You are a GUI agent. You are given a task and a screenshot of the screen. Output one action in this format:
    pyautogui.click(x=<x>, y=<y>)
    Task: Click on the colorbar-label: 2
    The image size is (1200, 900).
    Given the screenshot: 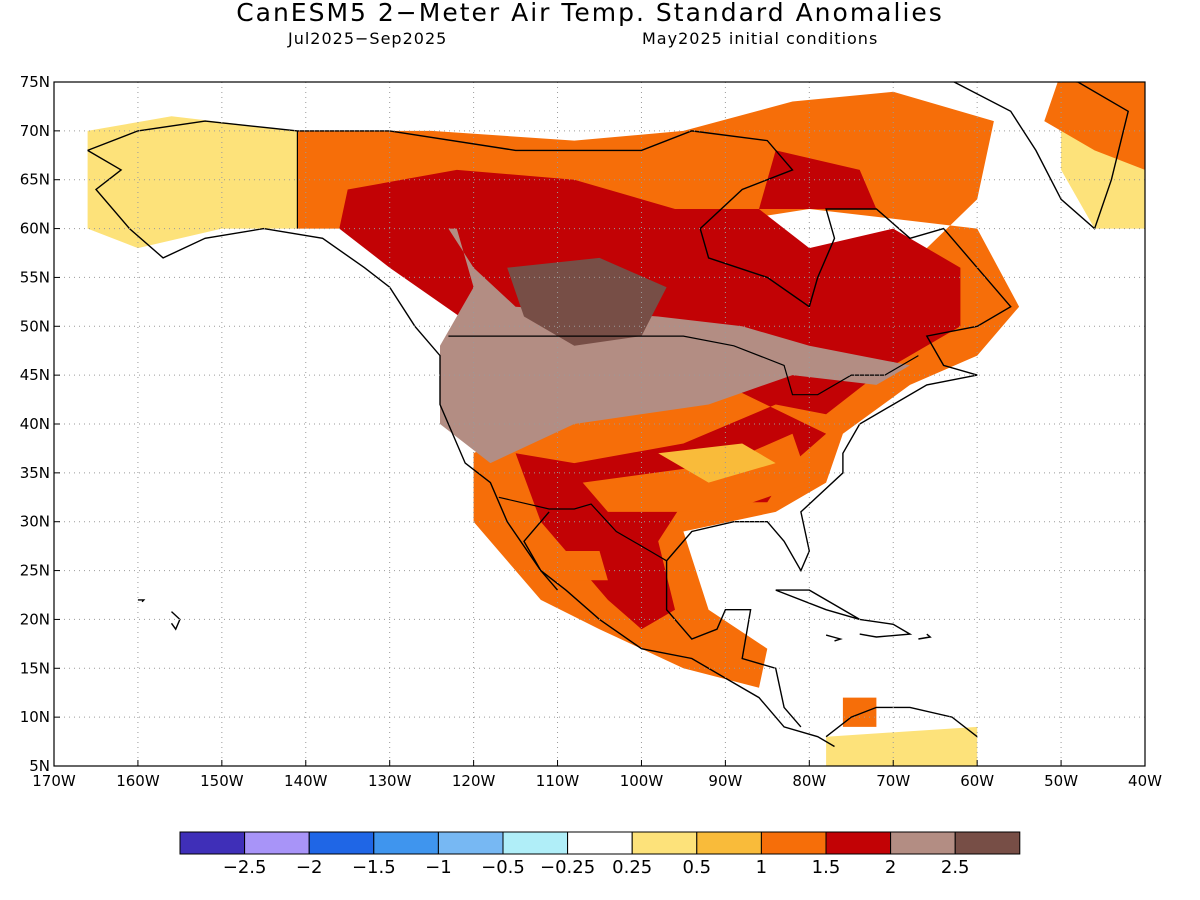 What is the action you would take?
    pyautogui.click(x=890, y=867)
    